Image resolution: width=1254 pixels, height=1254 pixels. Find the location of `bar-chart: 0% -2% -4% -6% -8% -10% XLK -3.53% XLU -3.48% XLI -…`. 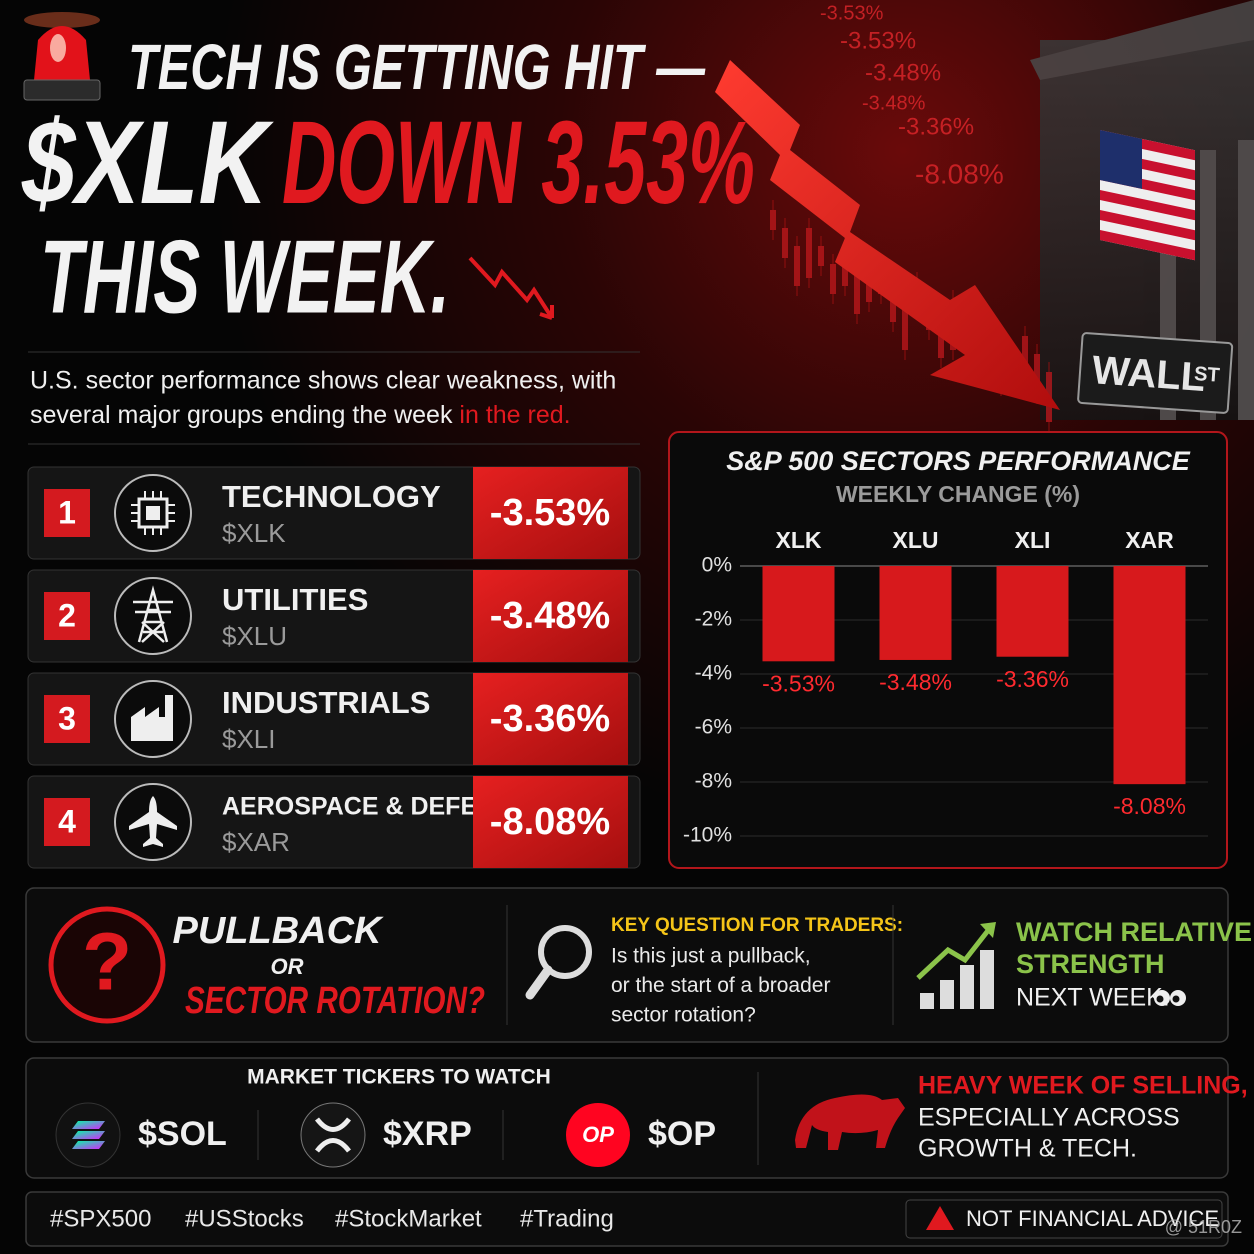

bar-chart: 0% -2% -4% -6% -8% -10% XLK -3.53% XLU -3.48% XLI -… is located at coordinates (945, 687).